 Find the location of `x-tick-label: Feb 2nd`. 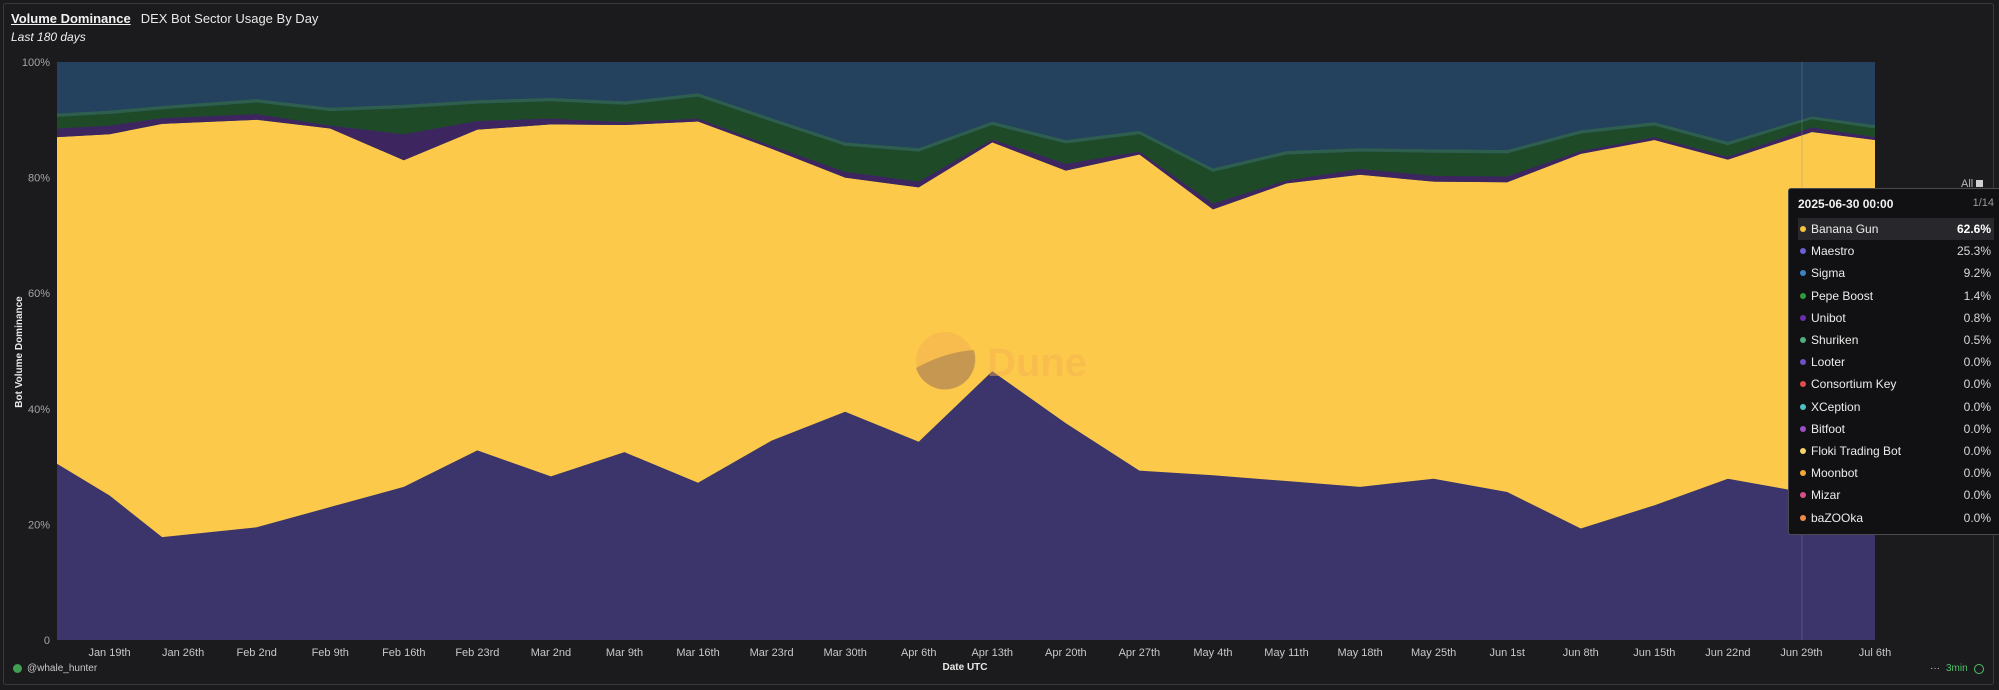

x-tick-label: Feb 2nd is located at coordinates (256, 653).